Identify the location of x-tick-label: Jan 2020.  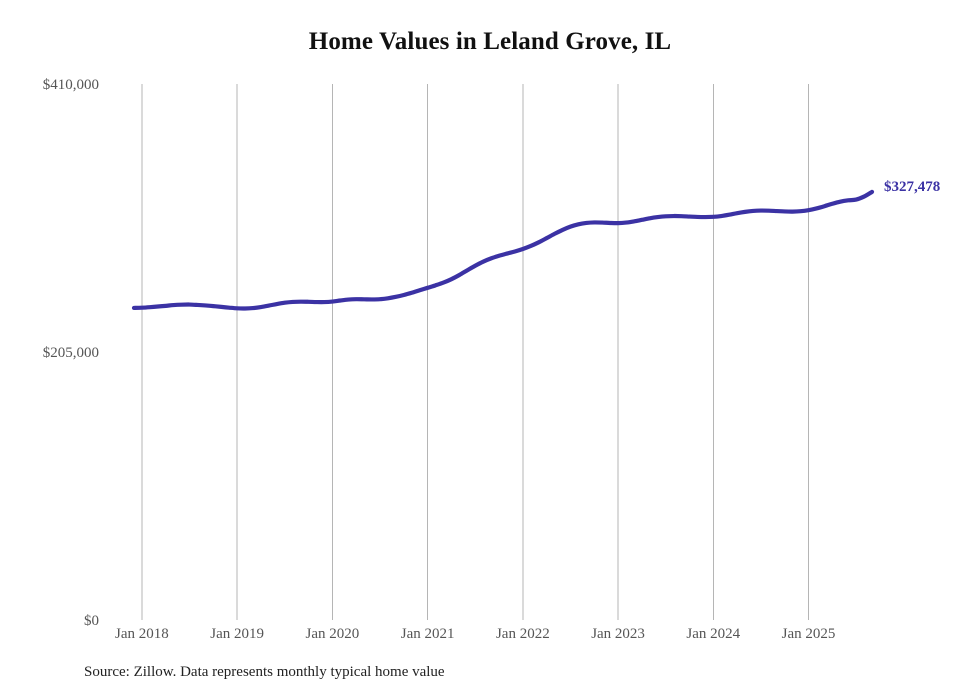
(333, 634).